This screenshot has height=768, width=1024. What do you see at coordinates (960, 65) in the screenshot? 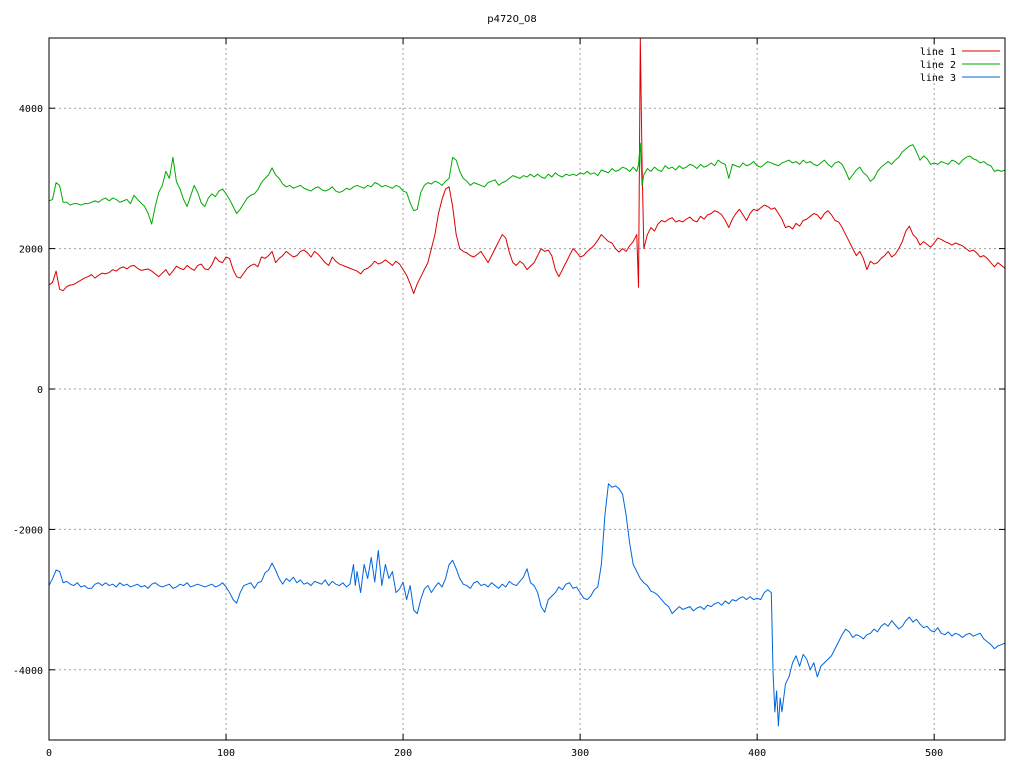
I see `legend: line 1 line 2 line 3` at bounding box center [960, 65].